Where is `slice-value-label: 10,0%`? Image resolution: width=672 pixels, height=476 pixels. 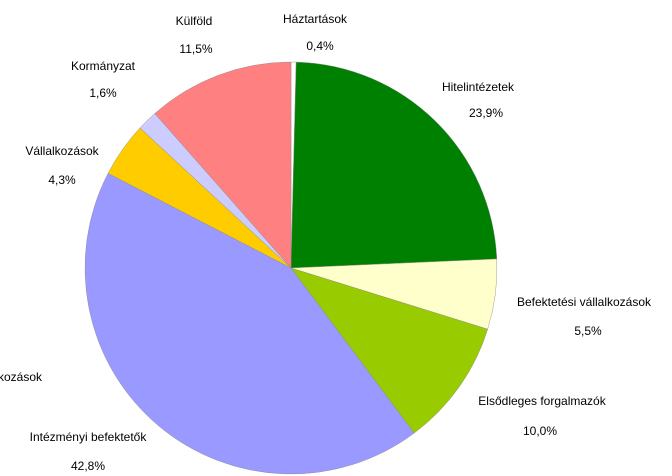 slice-value-label: 10,0% is located at coordinates (540, 431).